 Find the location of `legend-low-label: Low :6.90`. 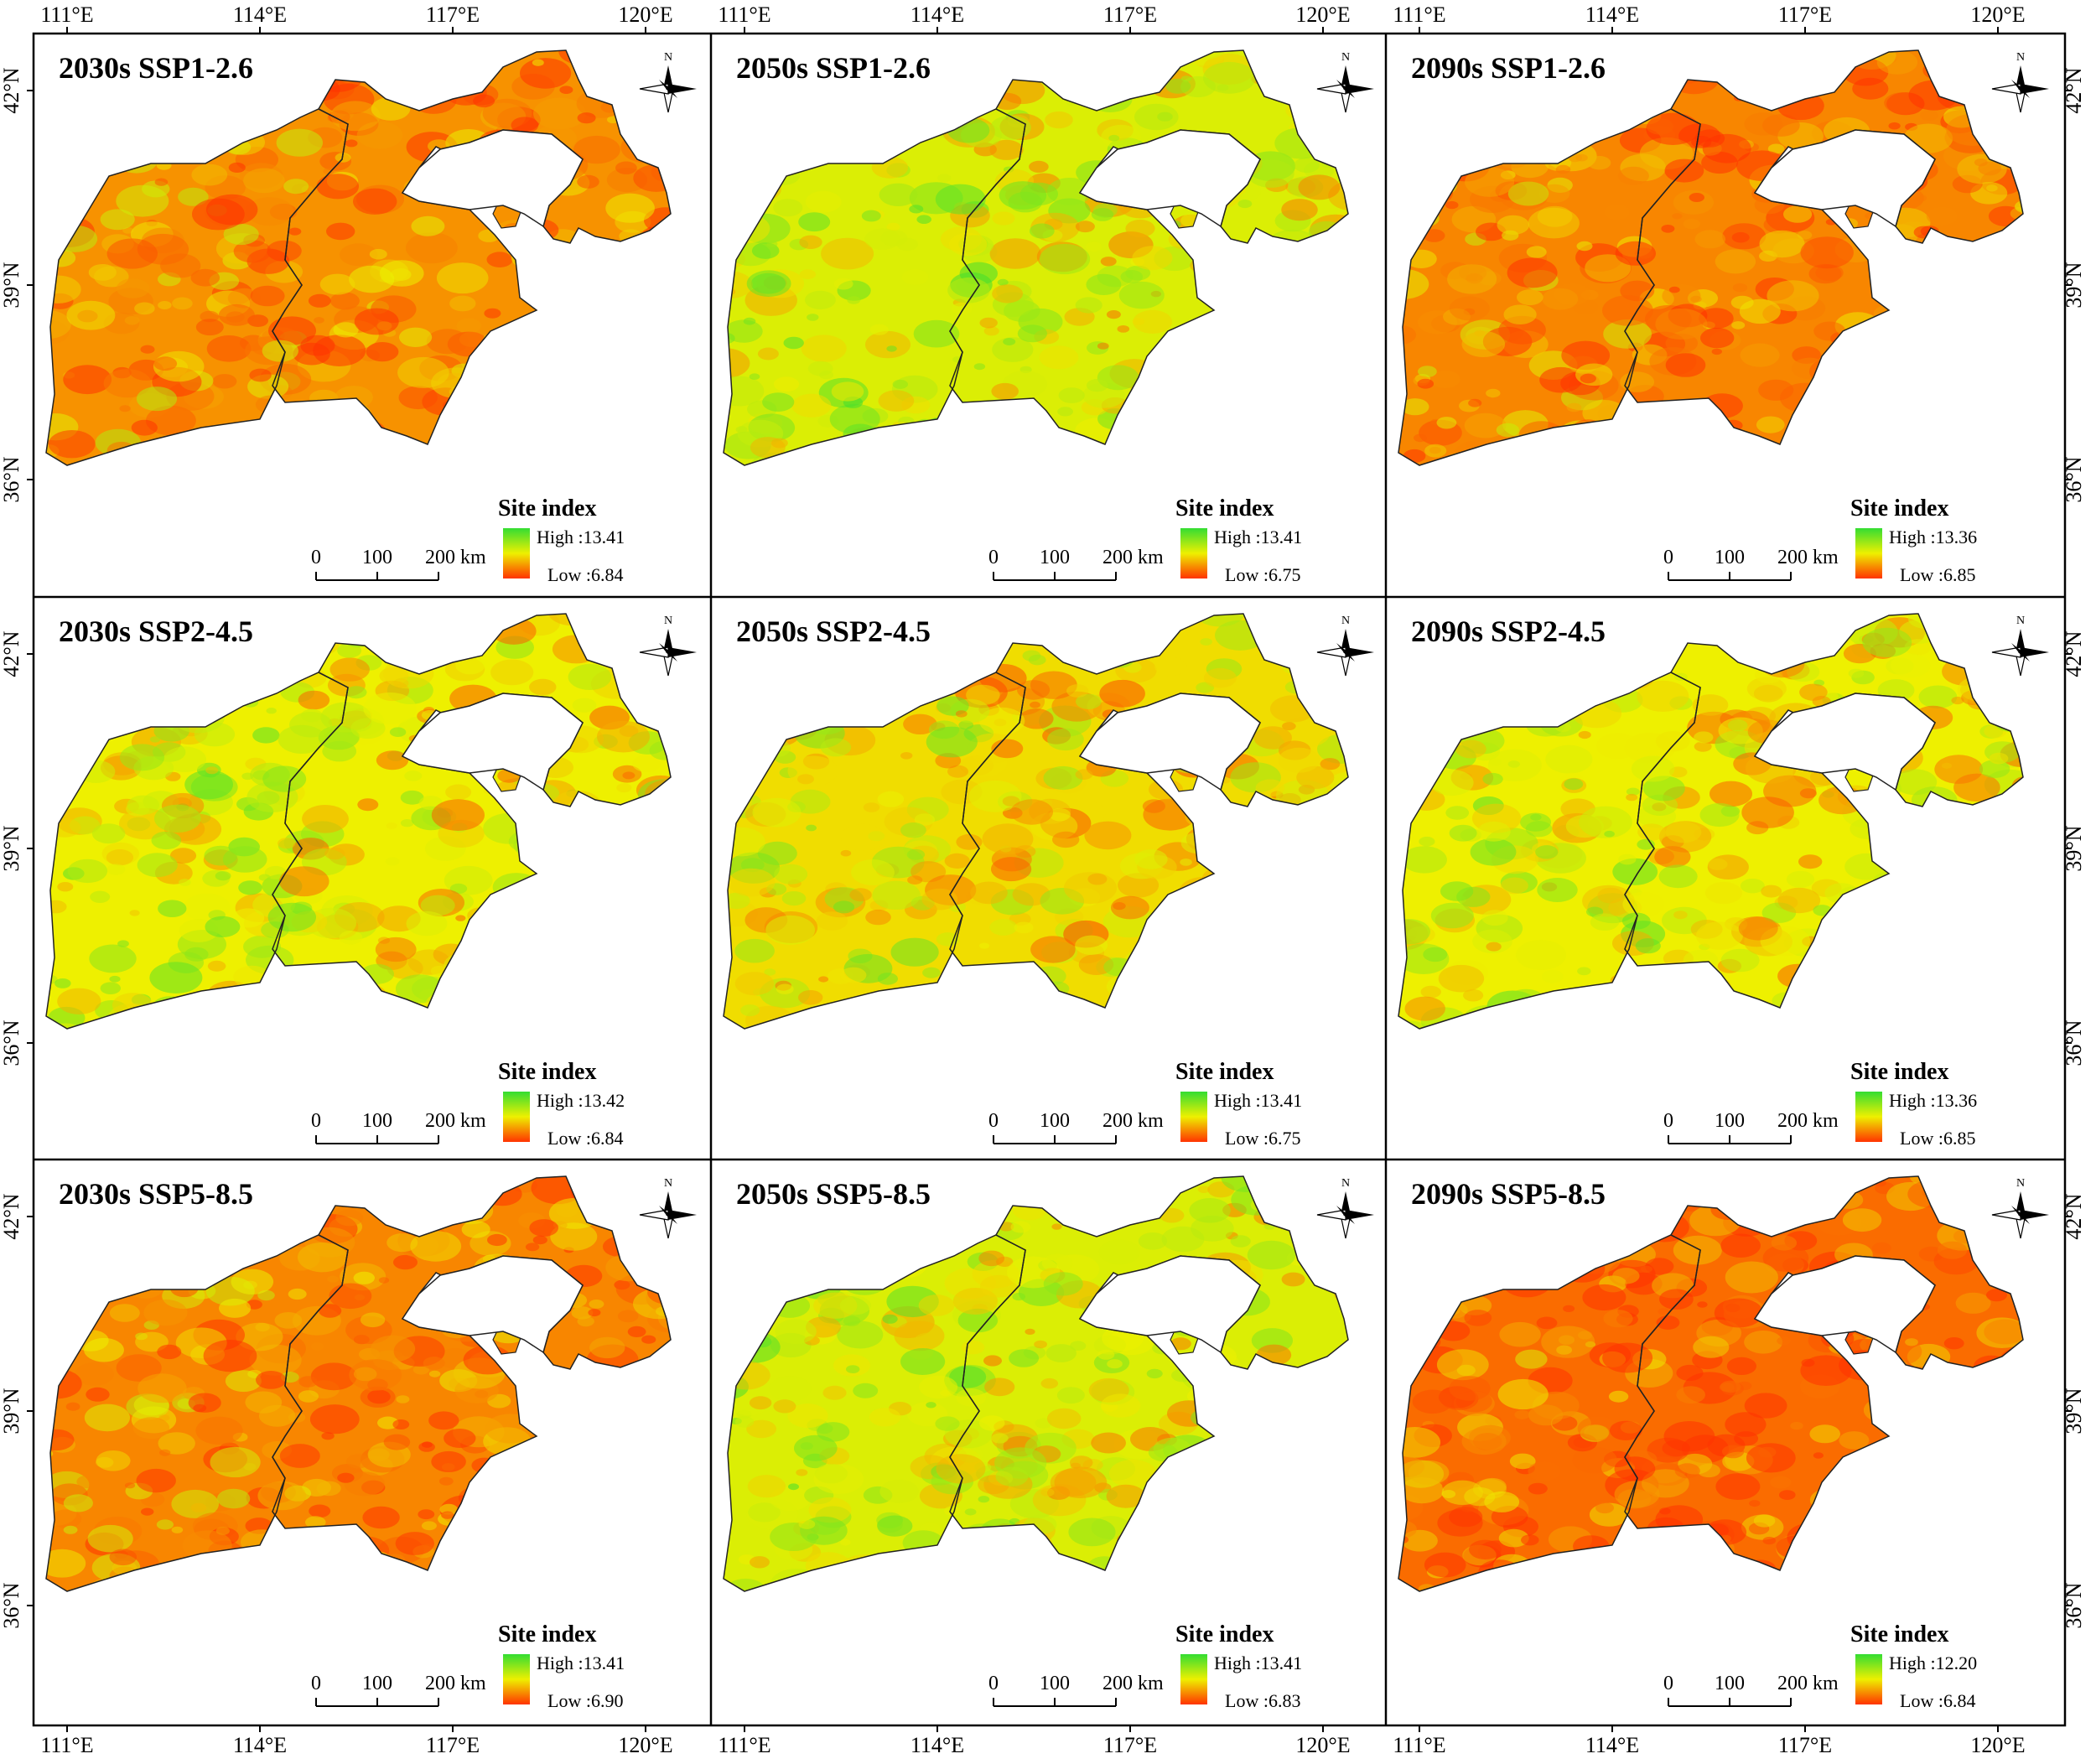

legend-low-label: Low :6.90 is located at coordinates (585, 1700).